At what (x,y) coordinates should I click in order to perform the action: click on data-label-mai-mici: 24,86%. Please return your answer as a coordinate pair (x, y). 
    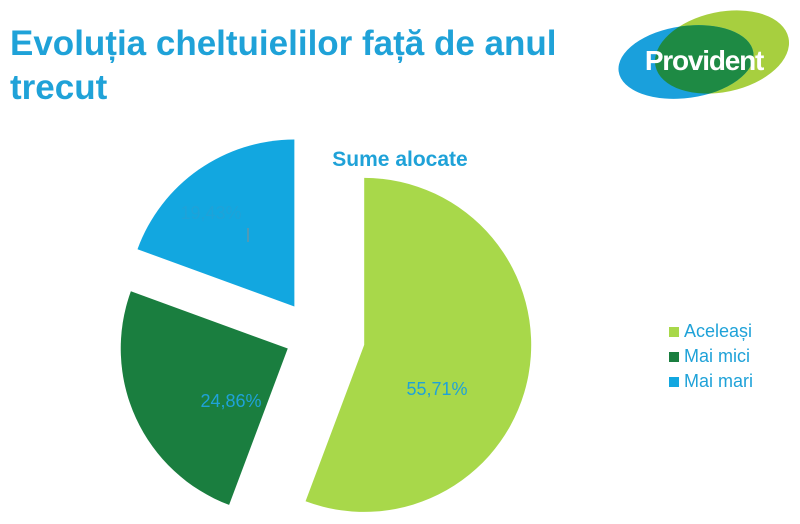
    Looking at the image, I should click on (230, 401).